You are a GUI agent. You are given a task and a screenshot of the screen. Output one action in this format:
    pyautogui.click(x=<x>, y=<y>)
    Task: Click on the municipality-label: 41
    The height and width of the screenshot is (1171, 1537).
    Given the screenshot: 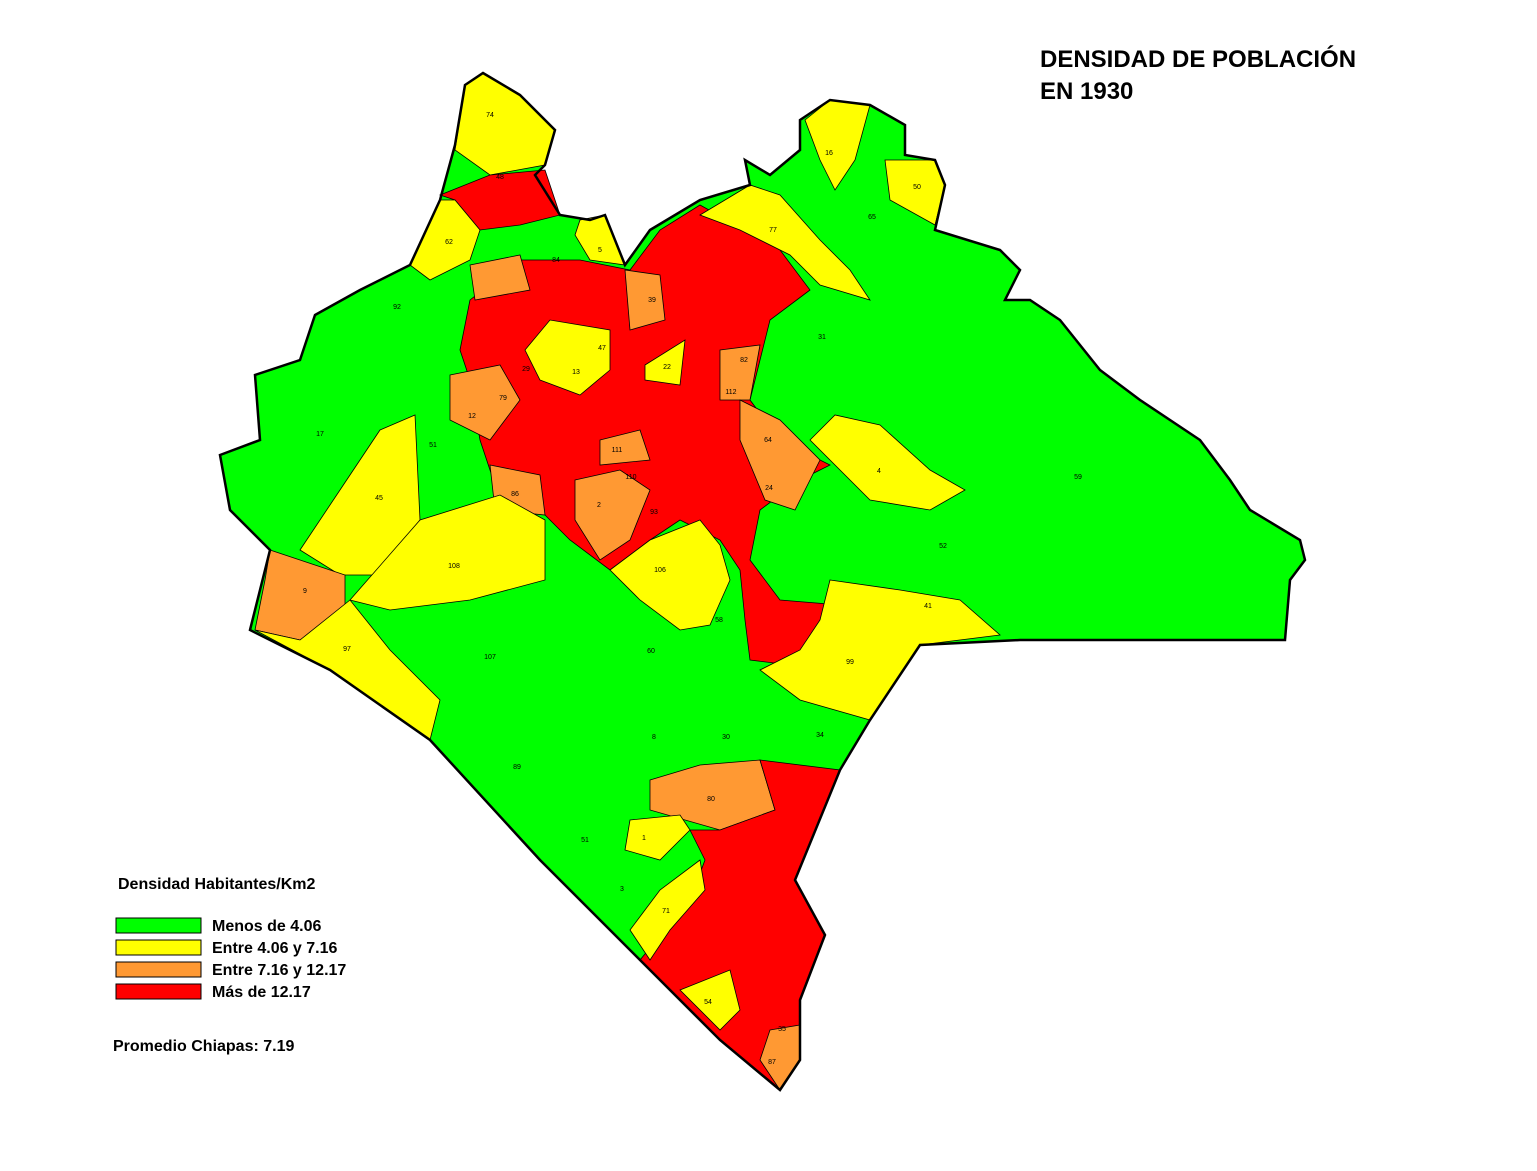 What is the action you would take?
    pyautogui.click(x=928, y=606)
    